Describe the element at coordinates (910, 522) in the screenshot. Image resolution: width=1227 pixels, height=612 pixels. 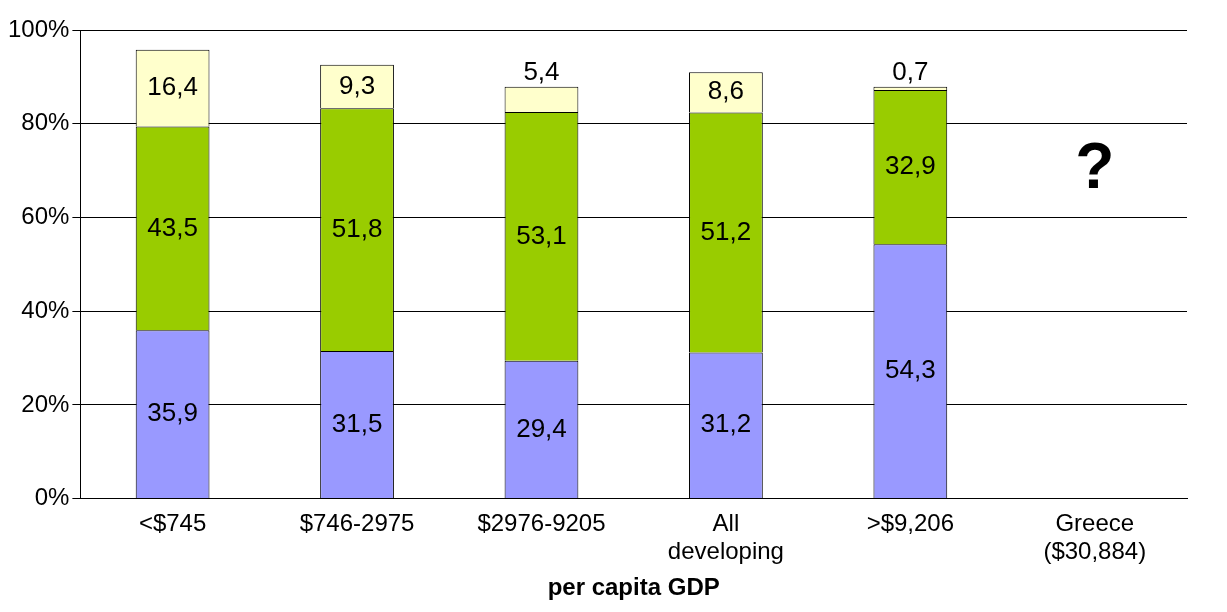
I see `x-tick-label: >$9,206` at that location.